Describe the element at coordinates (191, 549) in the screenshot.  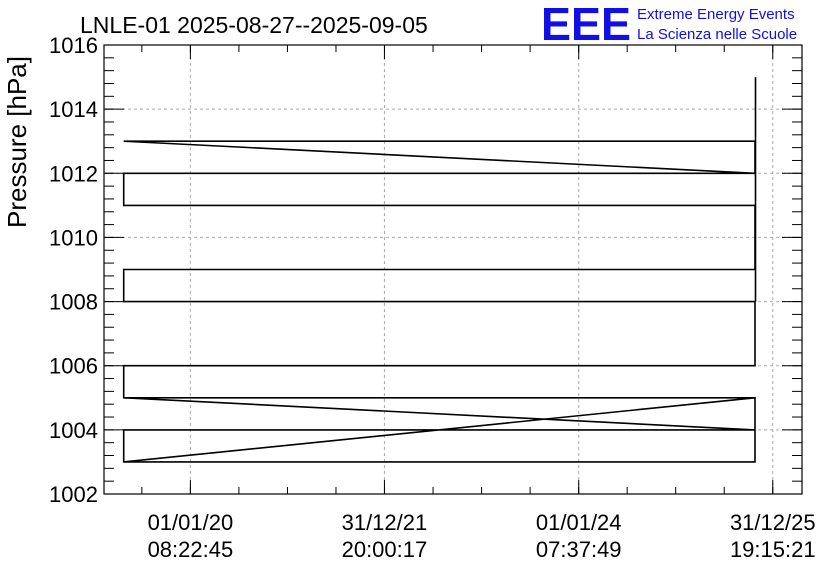
I see `x-tick-label-time: 08:22:45` at that location.